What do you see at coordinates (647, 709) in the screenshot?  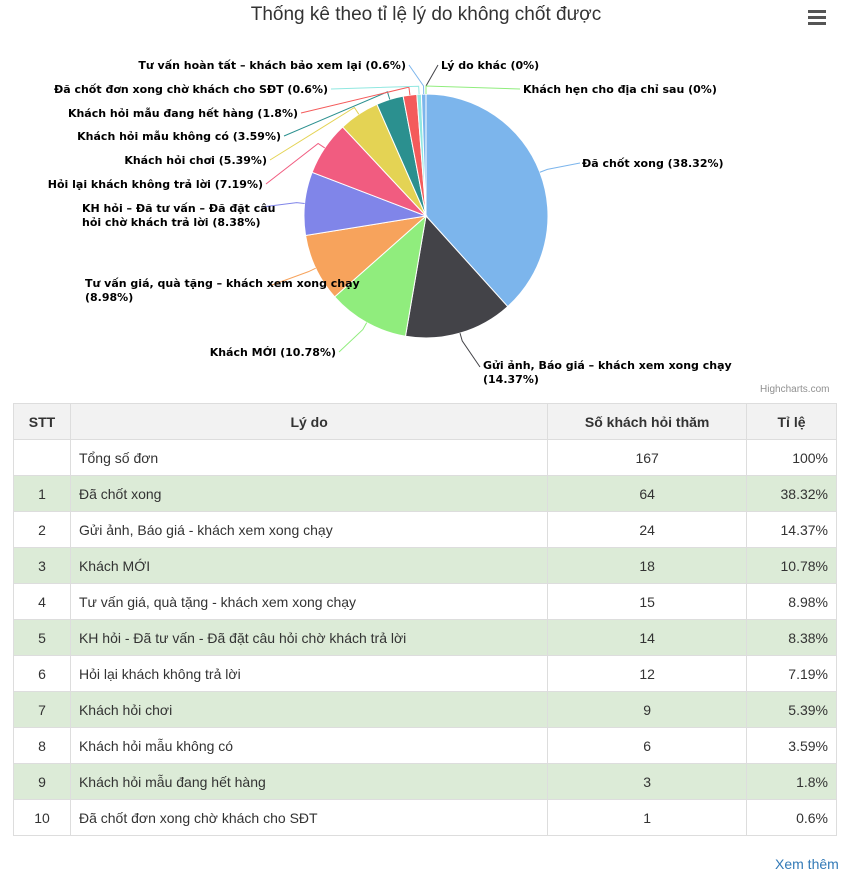 I see `cell-count: 9` at bounding box center [647, 709].